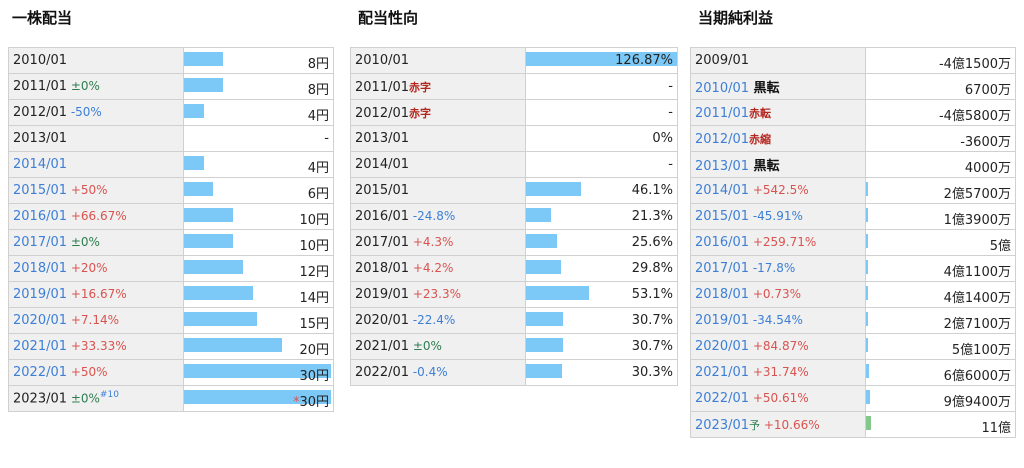 The height and width of the screenshot is (468, 1024). I want to click on year-cell: 2011/01赤転, so click(778, 112).